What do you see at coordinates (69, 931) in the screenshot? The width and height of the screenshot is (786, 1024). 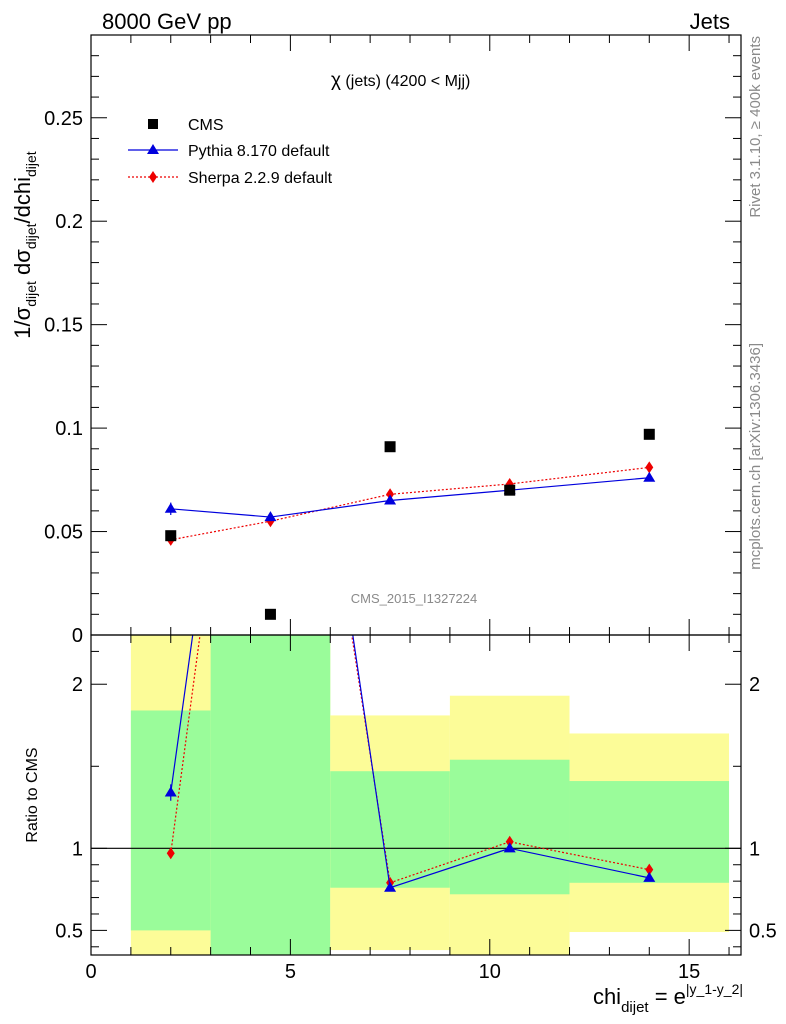 I see `ratio-ytick-label-left-0: 0.5` at bounding box center [69, 931].